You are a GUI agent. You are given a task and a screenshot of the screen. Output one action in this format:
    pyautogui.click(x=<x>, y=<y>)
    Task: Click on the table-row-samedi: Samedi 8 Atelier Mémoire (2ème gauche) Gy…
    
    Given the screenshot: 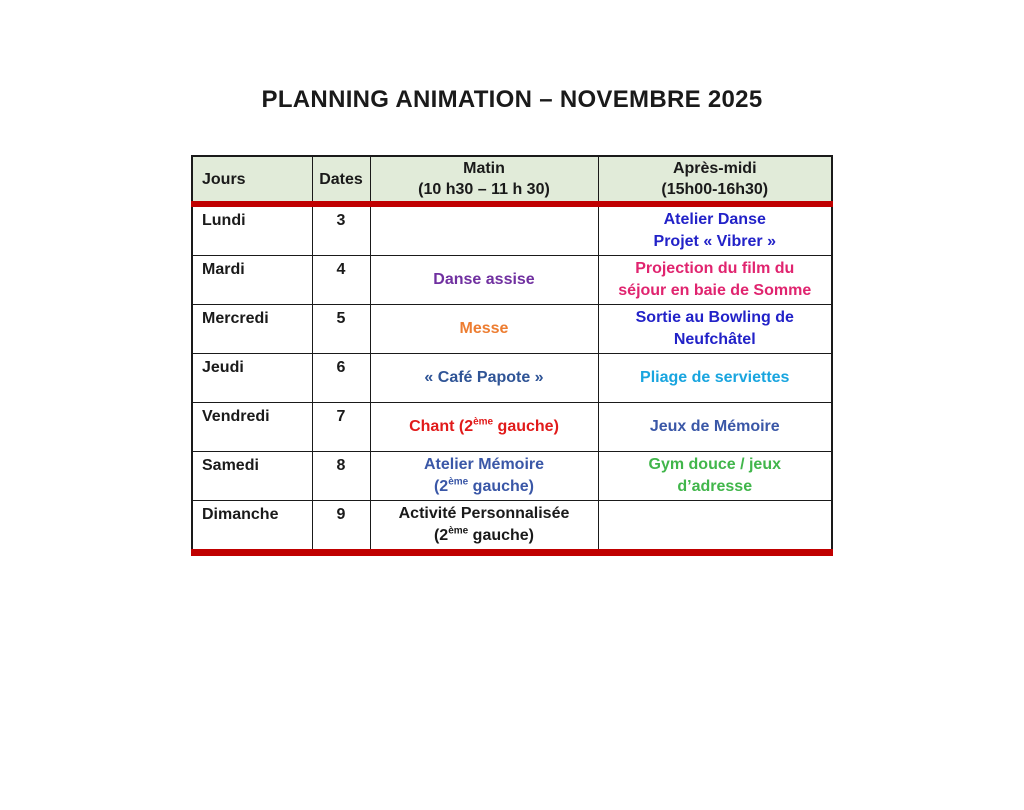 What is the action you would take?
    pyautogui.click(x=512, y=476)
    